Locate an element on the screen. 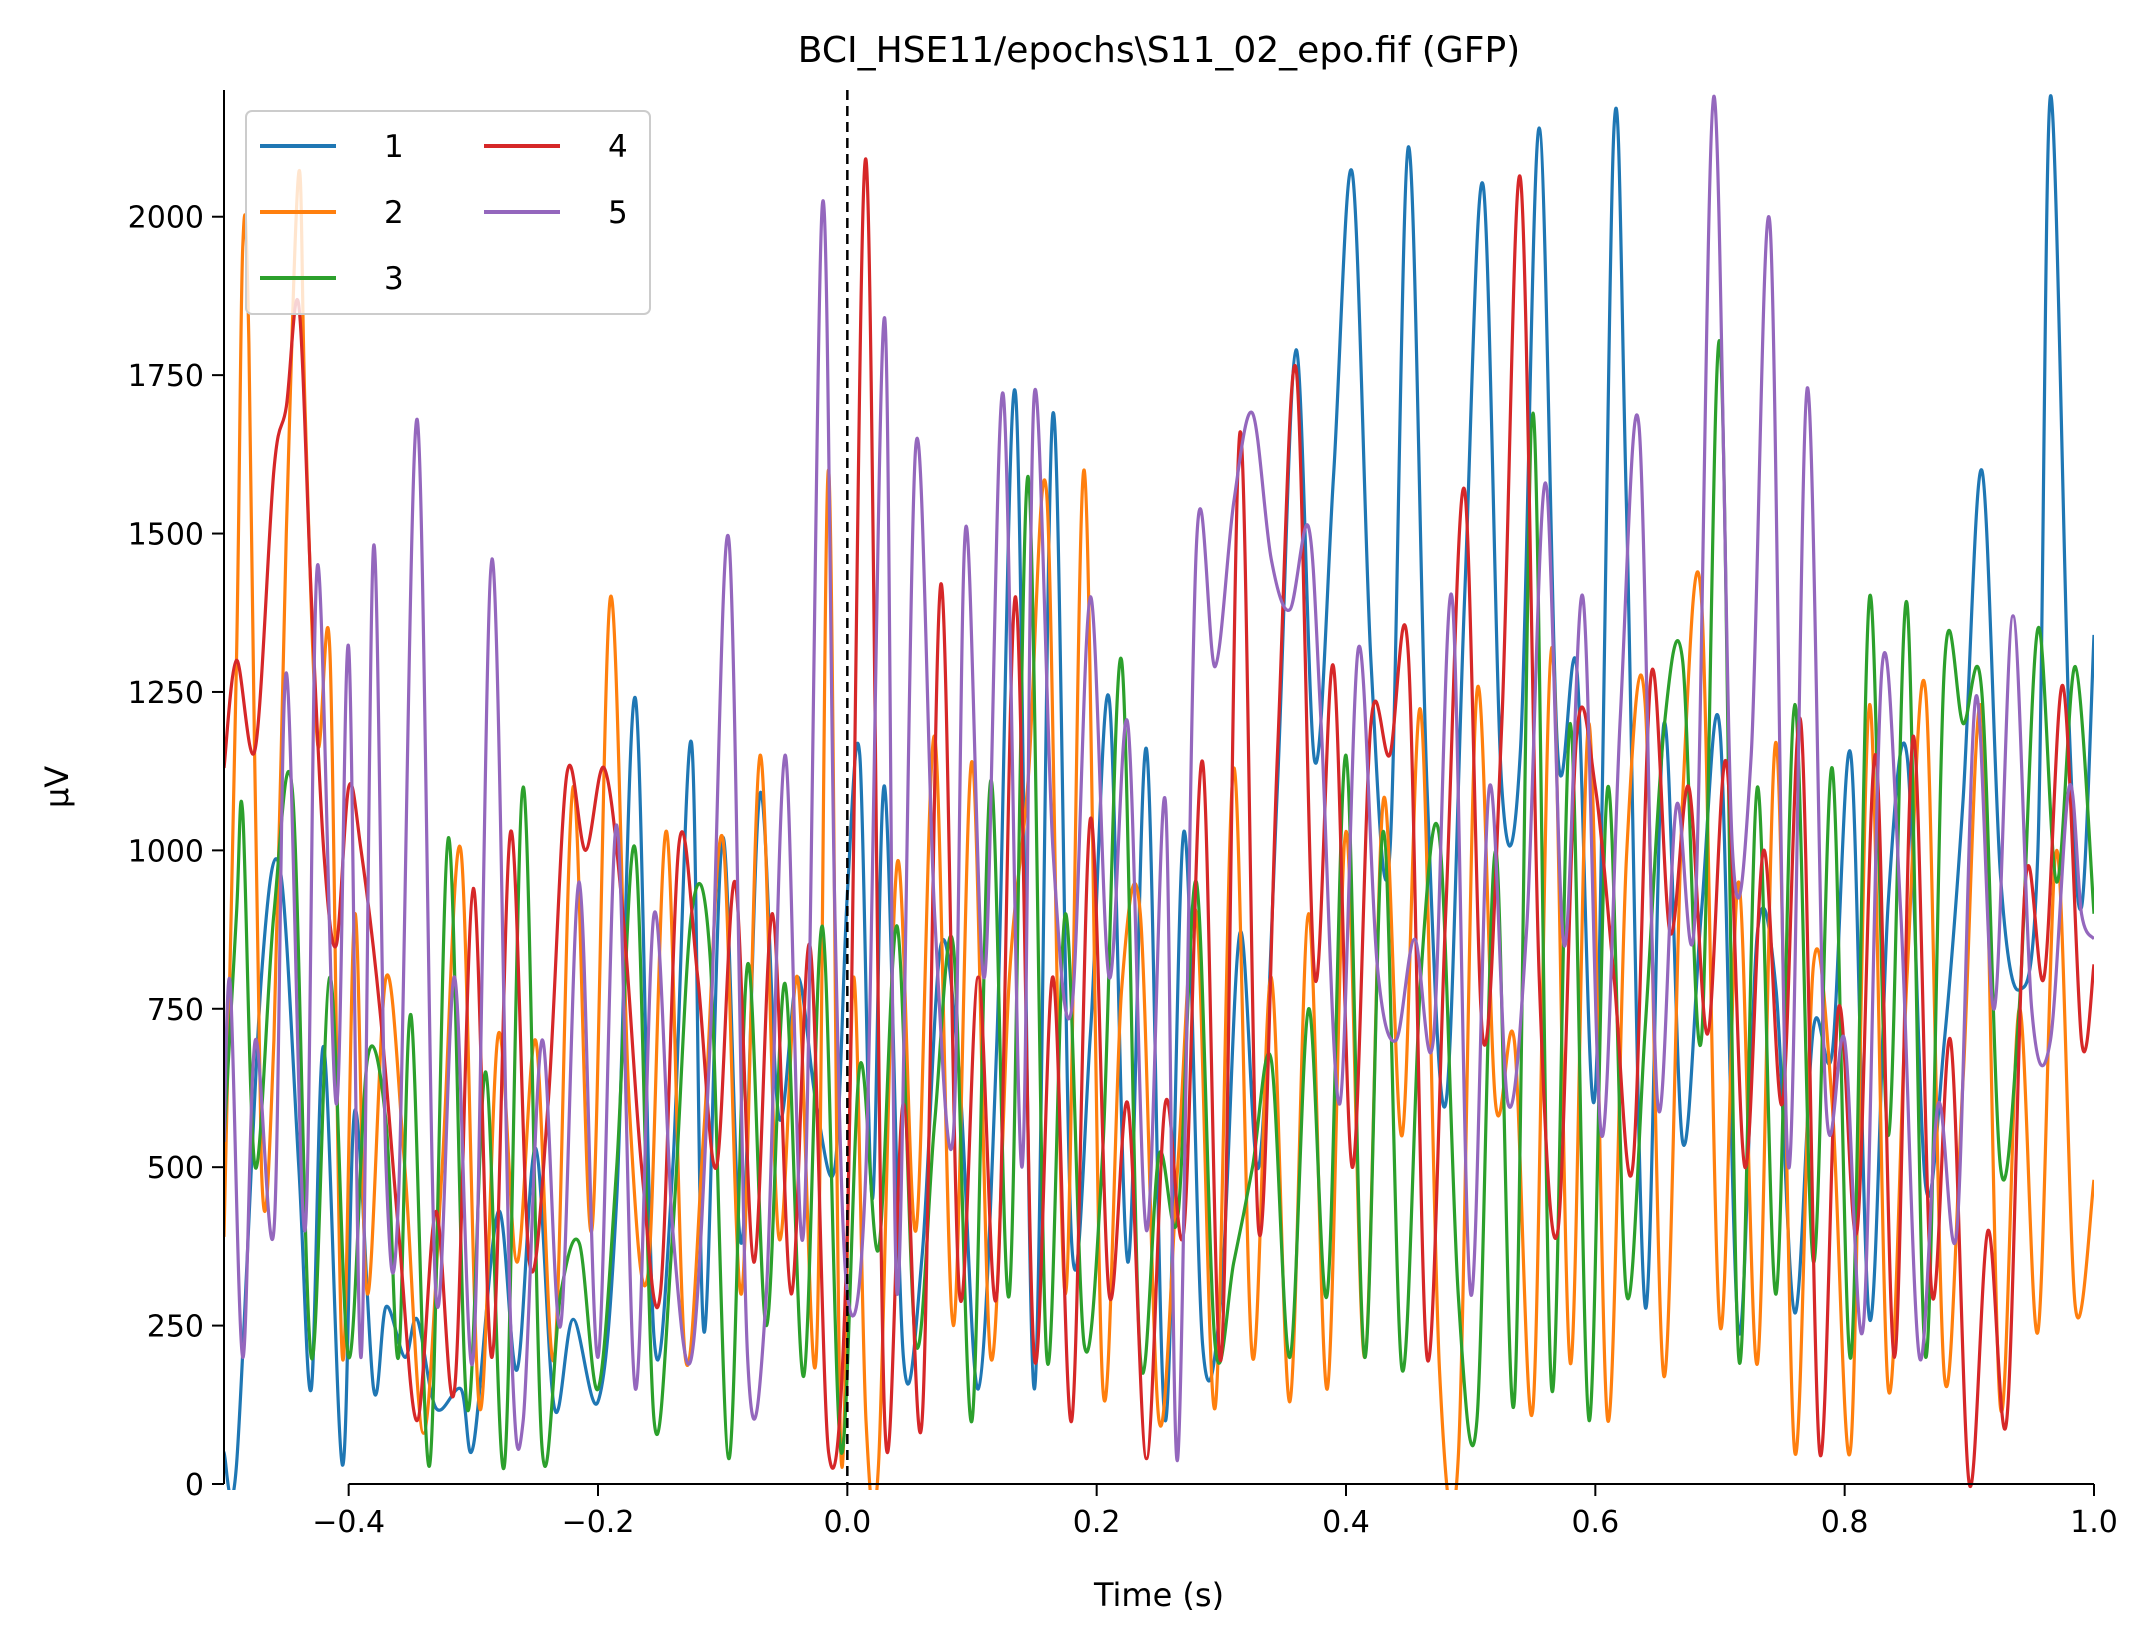 The height and width of the screenshot is (1638, 2146). y-tick-label: 1500 is located at coordinates (166, 535).